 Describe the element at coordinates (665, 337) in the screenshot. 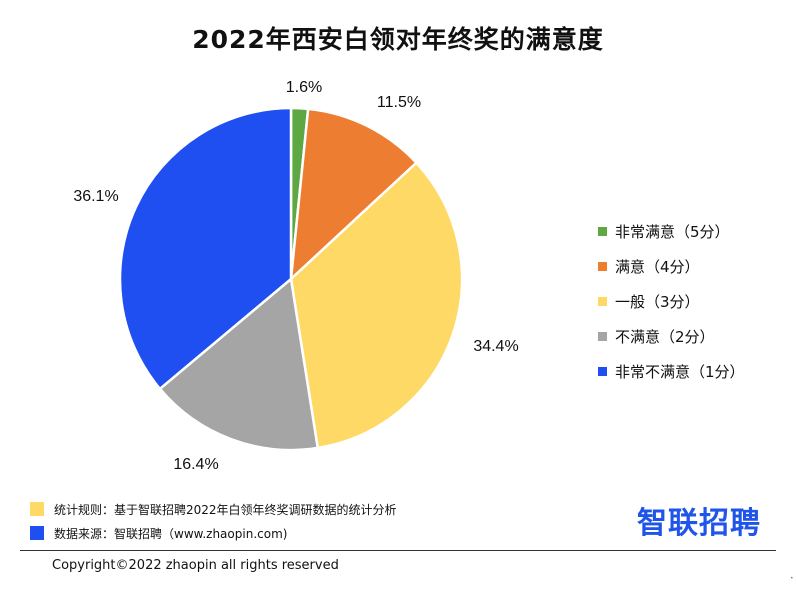

I see `legend-label: 不满意（2分）` at that location.